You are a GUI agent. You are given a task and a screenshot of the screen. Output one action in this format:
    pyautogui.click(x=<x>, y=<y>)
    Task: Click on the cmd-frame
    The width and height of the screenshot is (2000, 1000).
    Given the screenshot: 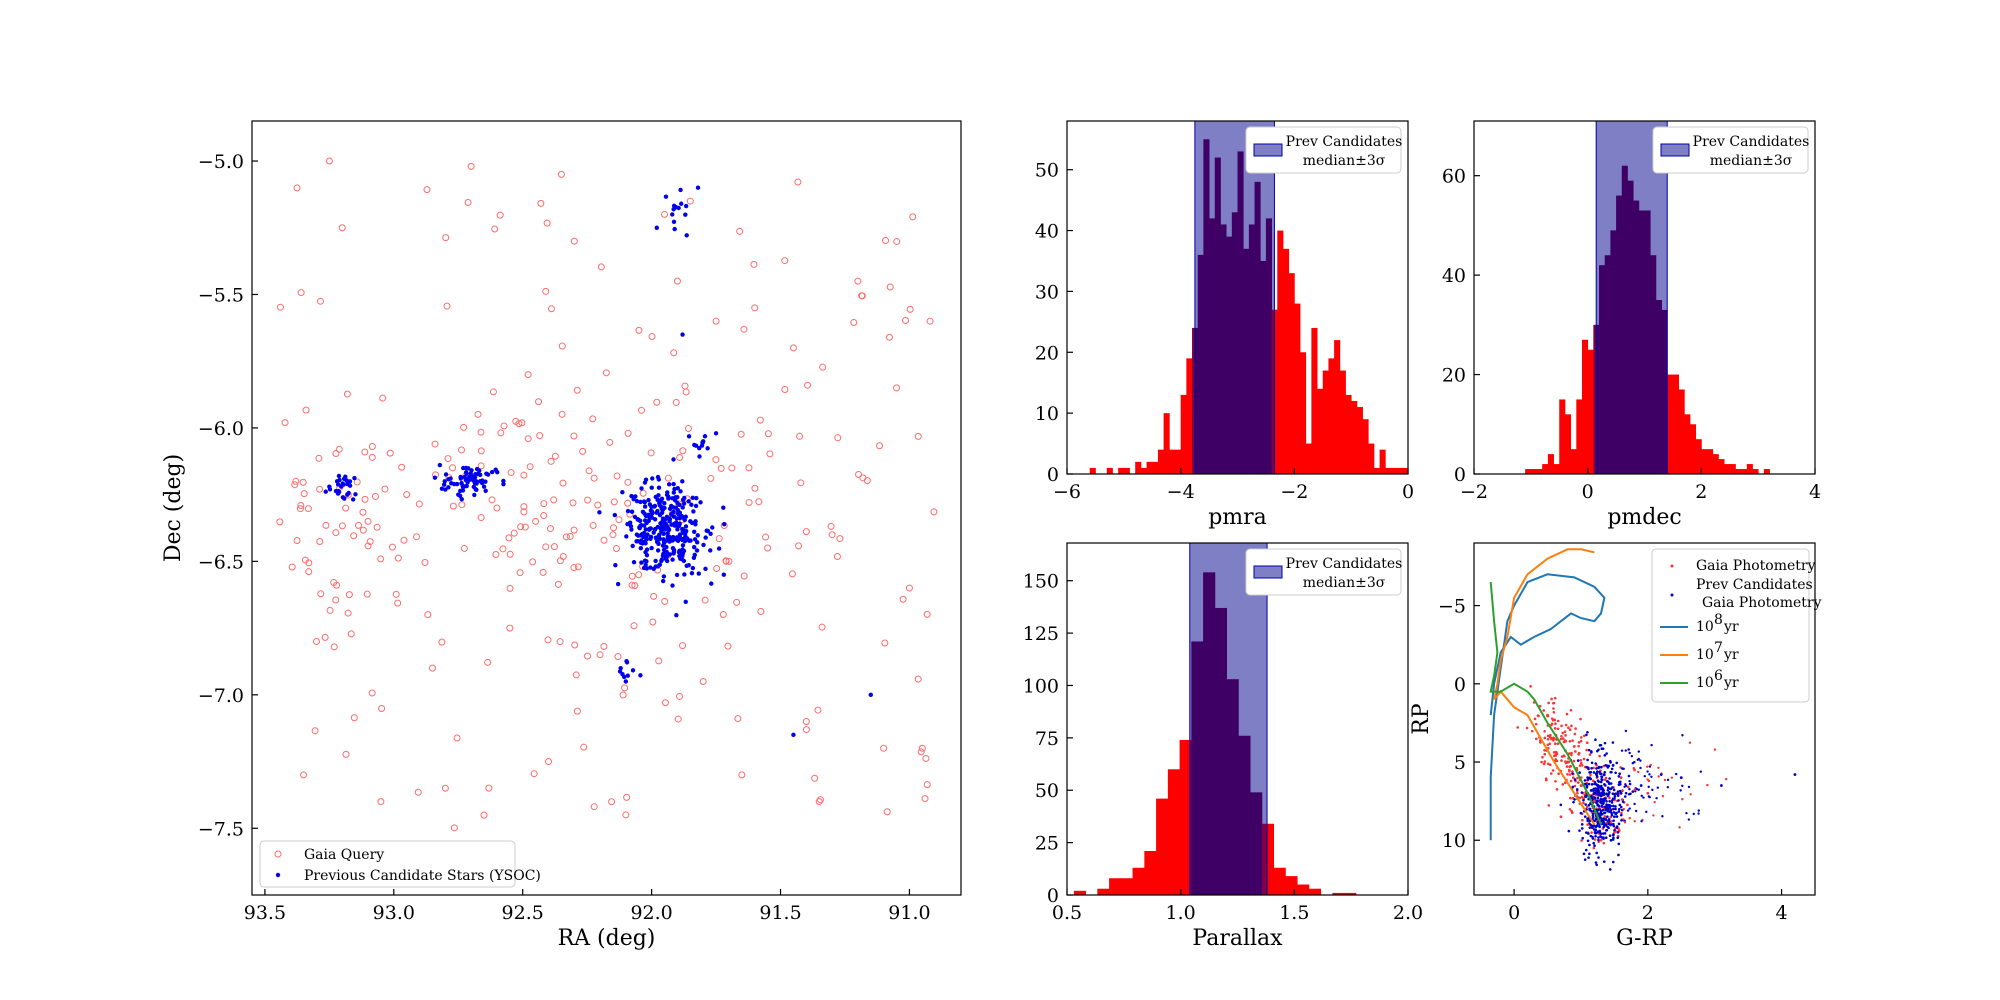 What is the action you would take?
    pyautogui.click(x=1644, y=719)
    